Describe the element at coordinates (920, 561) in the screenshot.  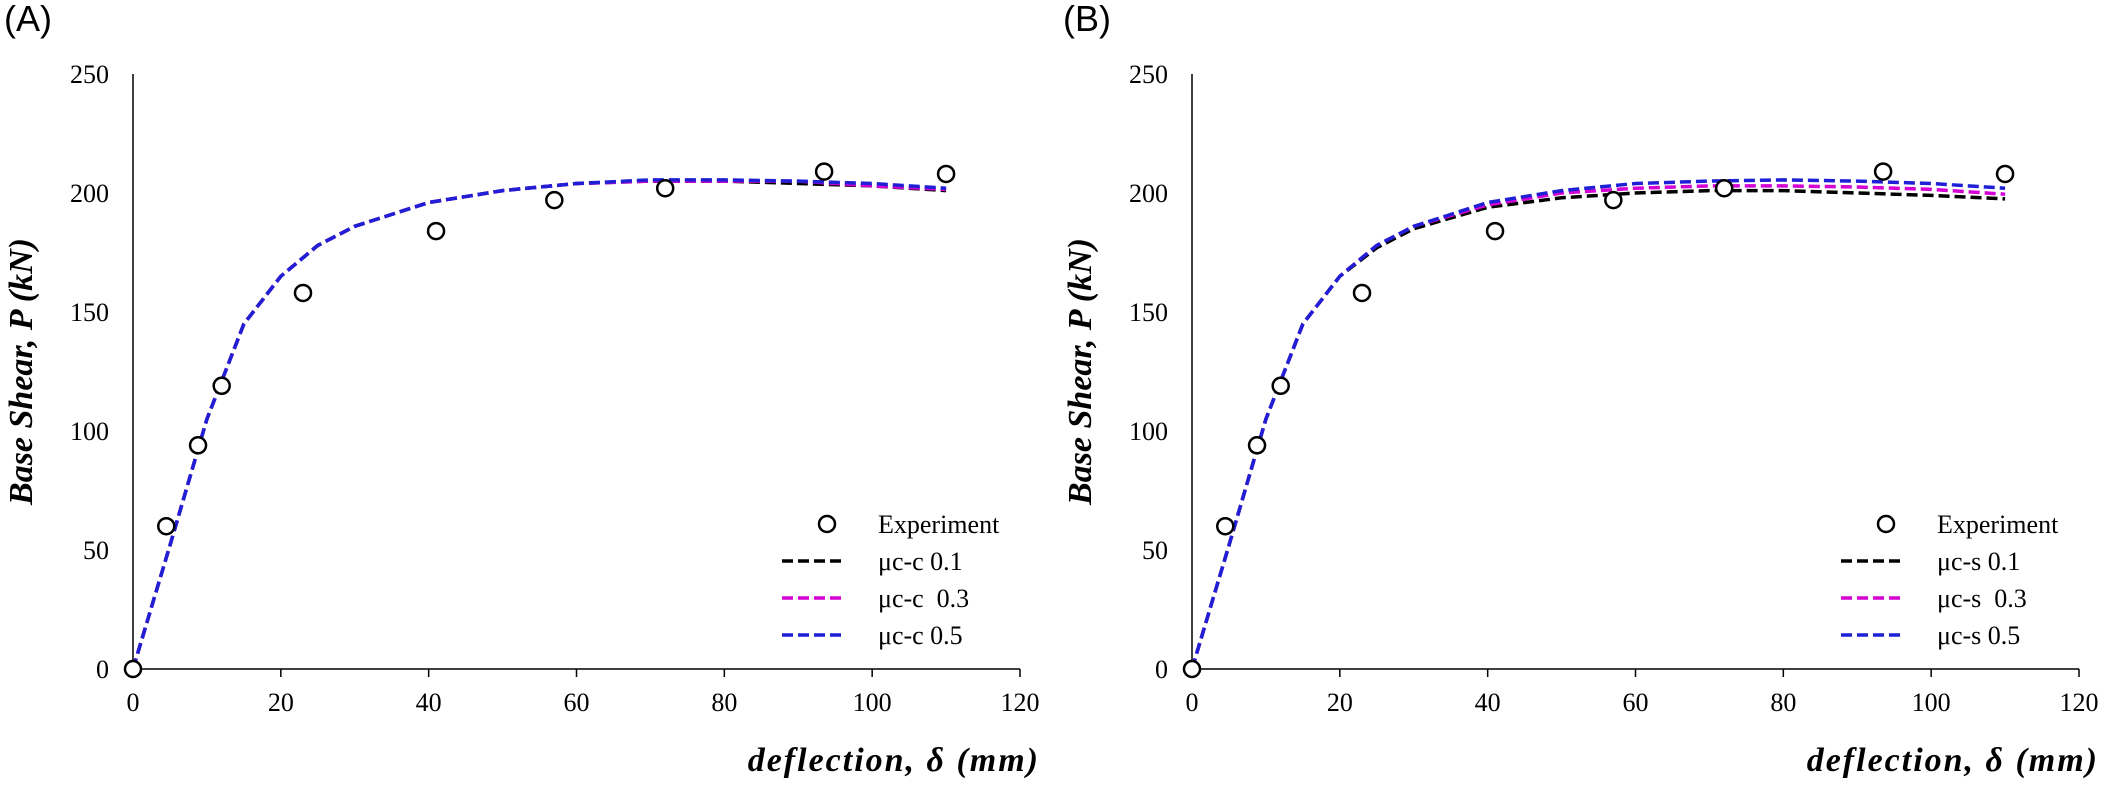
I see `legend-label: μc-c 0.1` at that location.